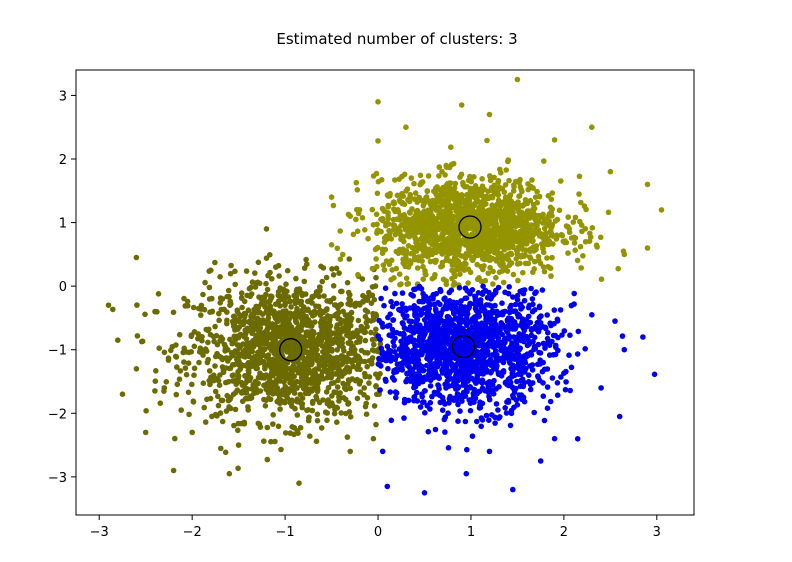 Image resolution: width=792 pixels, height=562 pixels. I want to click on y-tick-label: −2, so click(57, 414).